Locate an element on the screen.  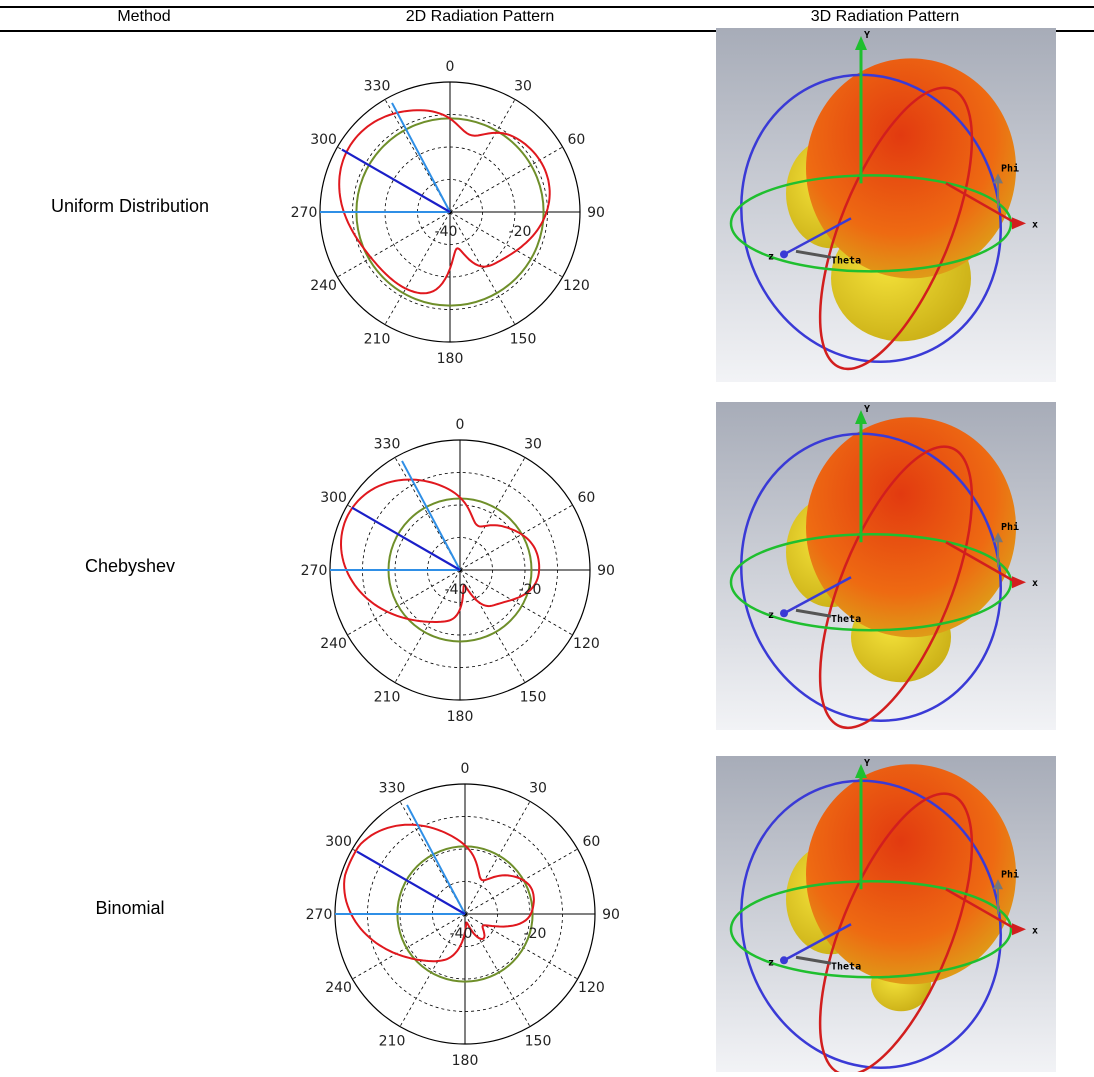
method-label: Binomial is located at coordinates (130, 908).